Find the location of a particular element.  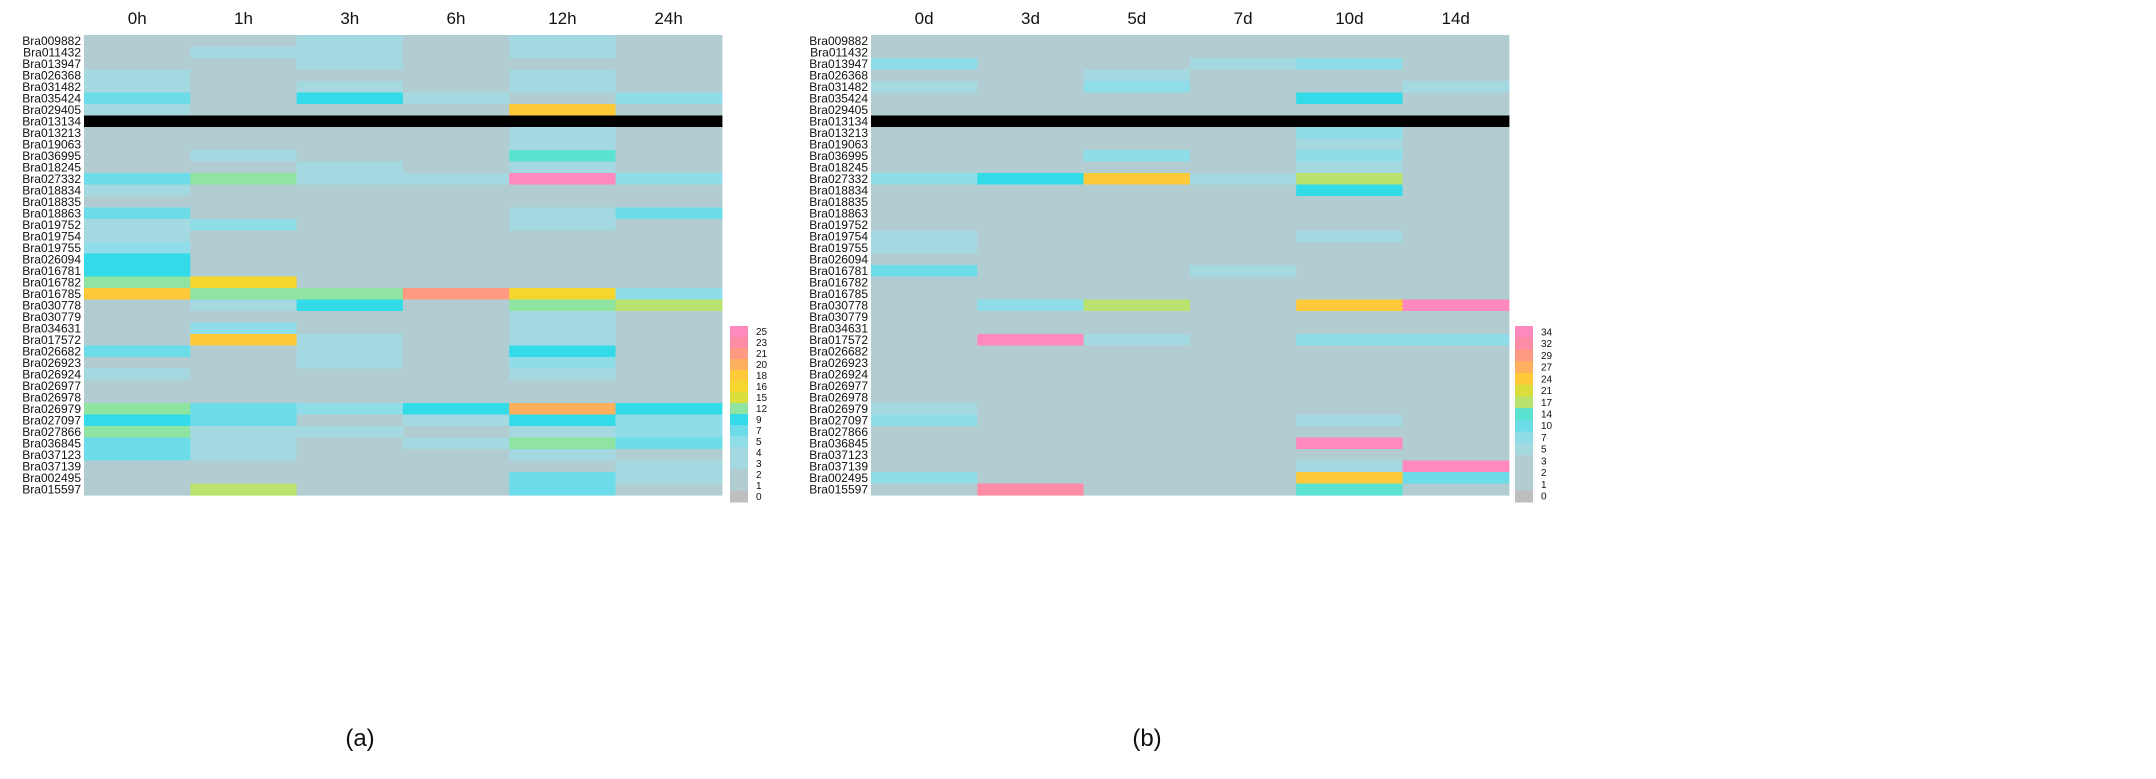

panel-label: (b) is located at coordinates (1146, 738).